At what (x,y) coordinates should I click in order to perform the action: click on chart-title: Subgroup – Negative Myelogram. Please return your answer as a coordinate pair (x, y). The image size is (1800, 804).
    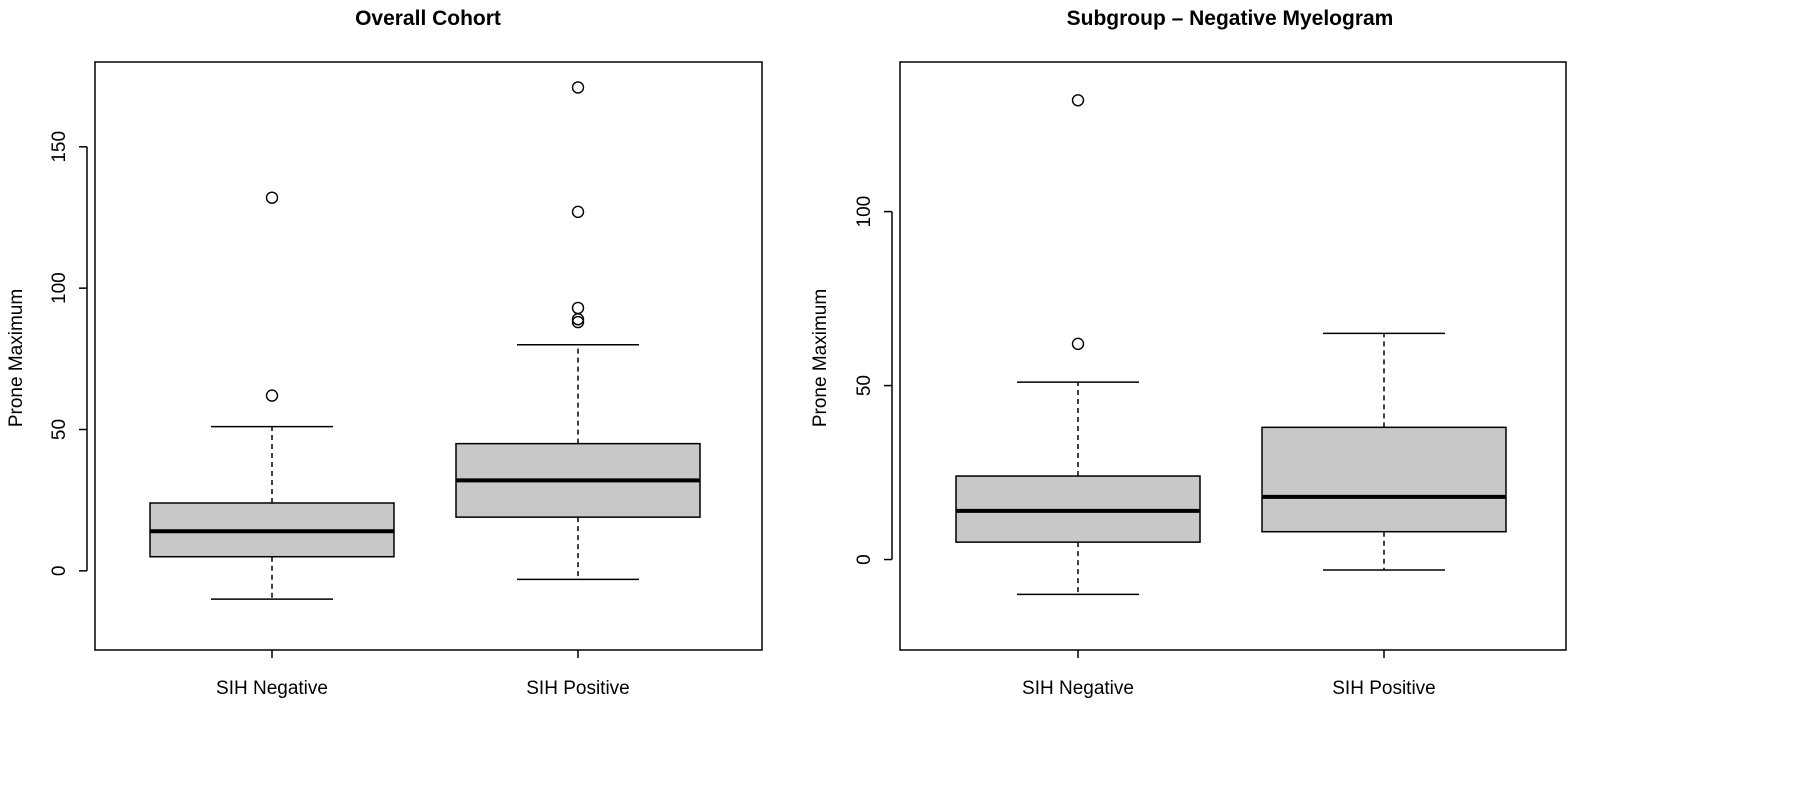
    Looking at the image, I should click on (1230, 18).